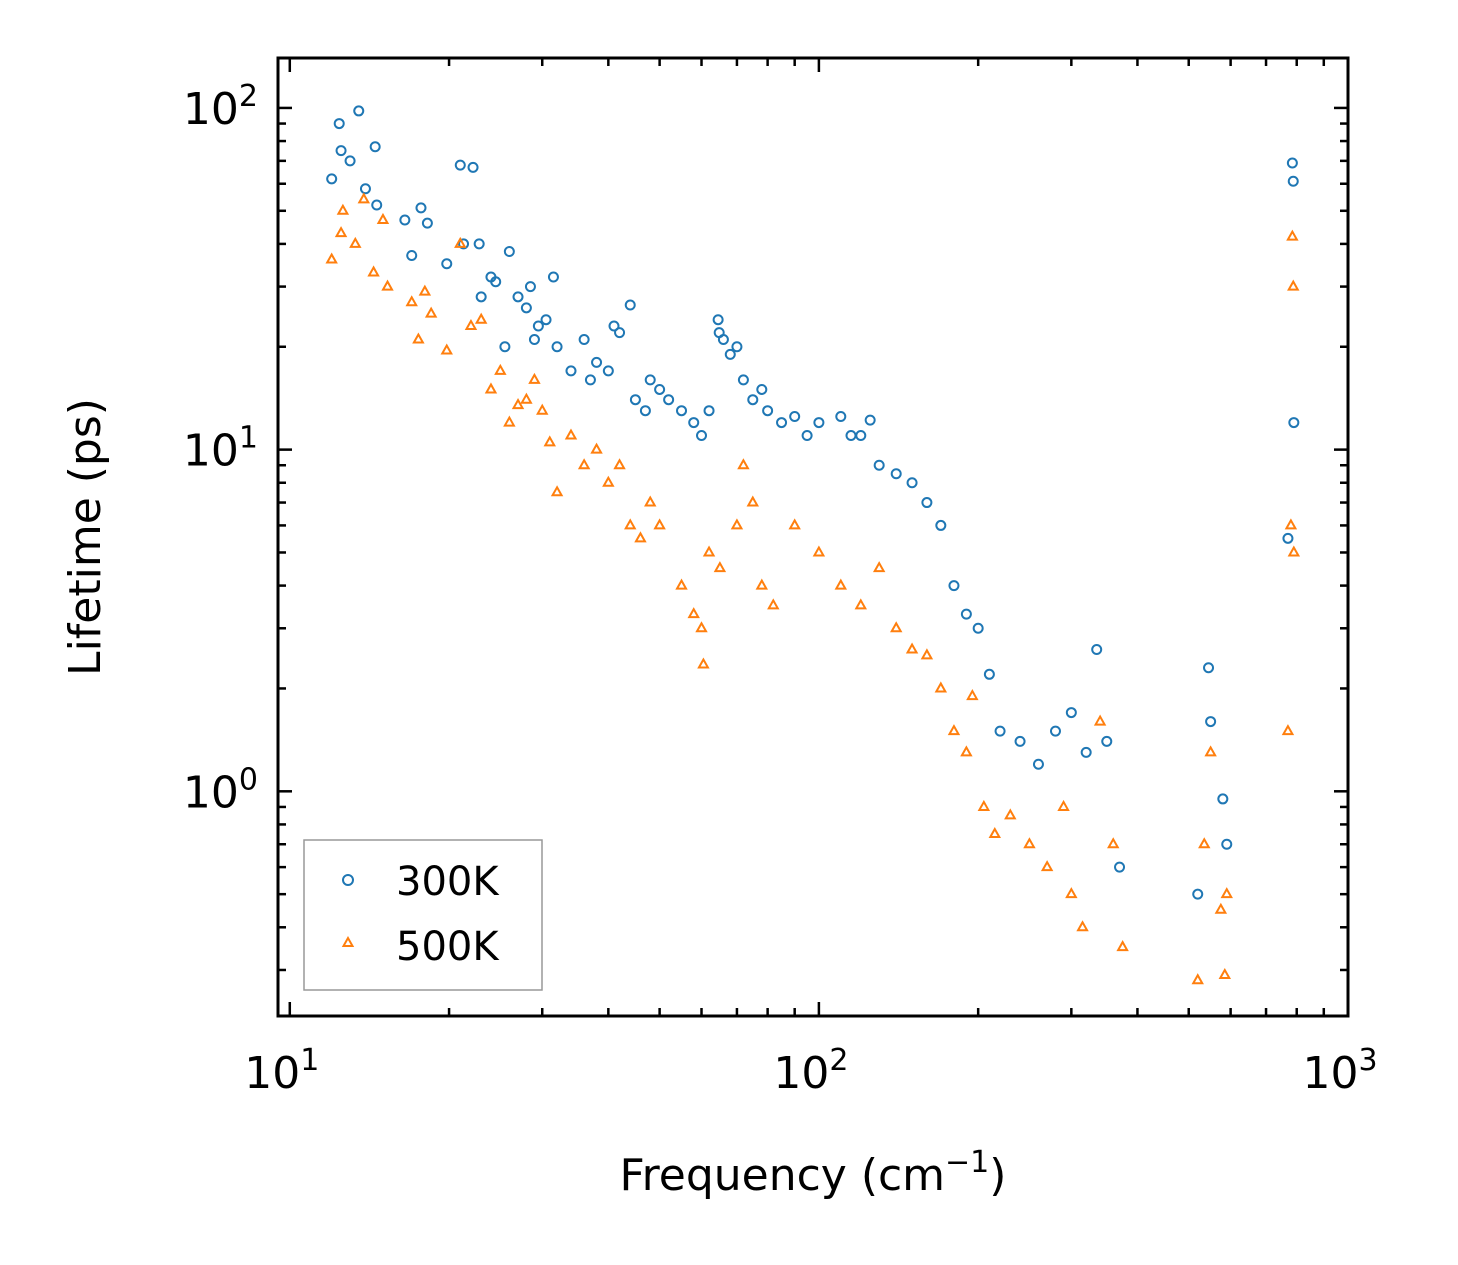 The height and width of the screenshot is (1265, 1458). What do you see at coordinates (448, 882) in the screenshot?
I see `legend-label-300k: 300K` at bounding box center [448, 882].